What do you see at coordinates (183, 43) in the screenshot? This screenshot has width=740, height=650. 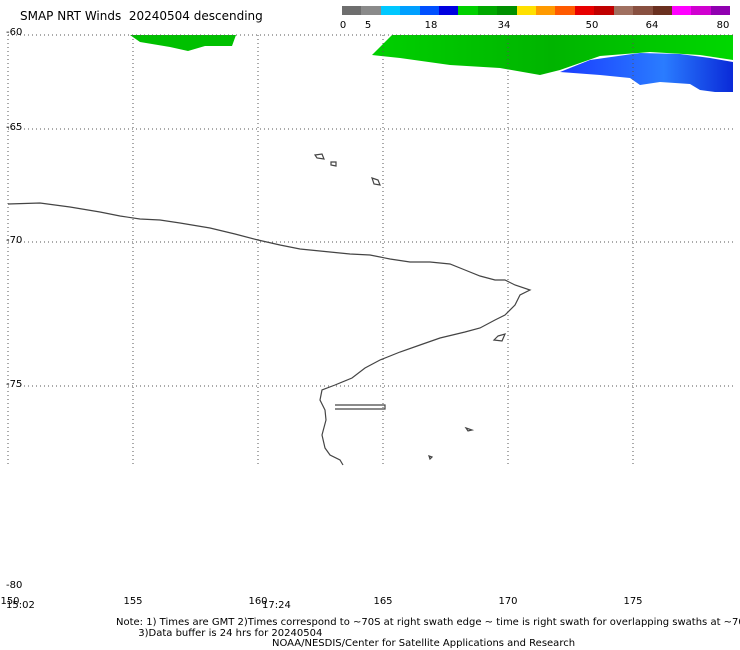 I see `wind-swath-left` at bounding box center [183, 43].